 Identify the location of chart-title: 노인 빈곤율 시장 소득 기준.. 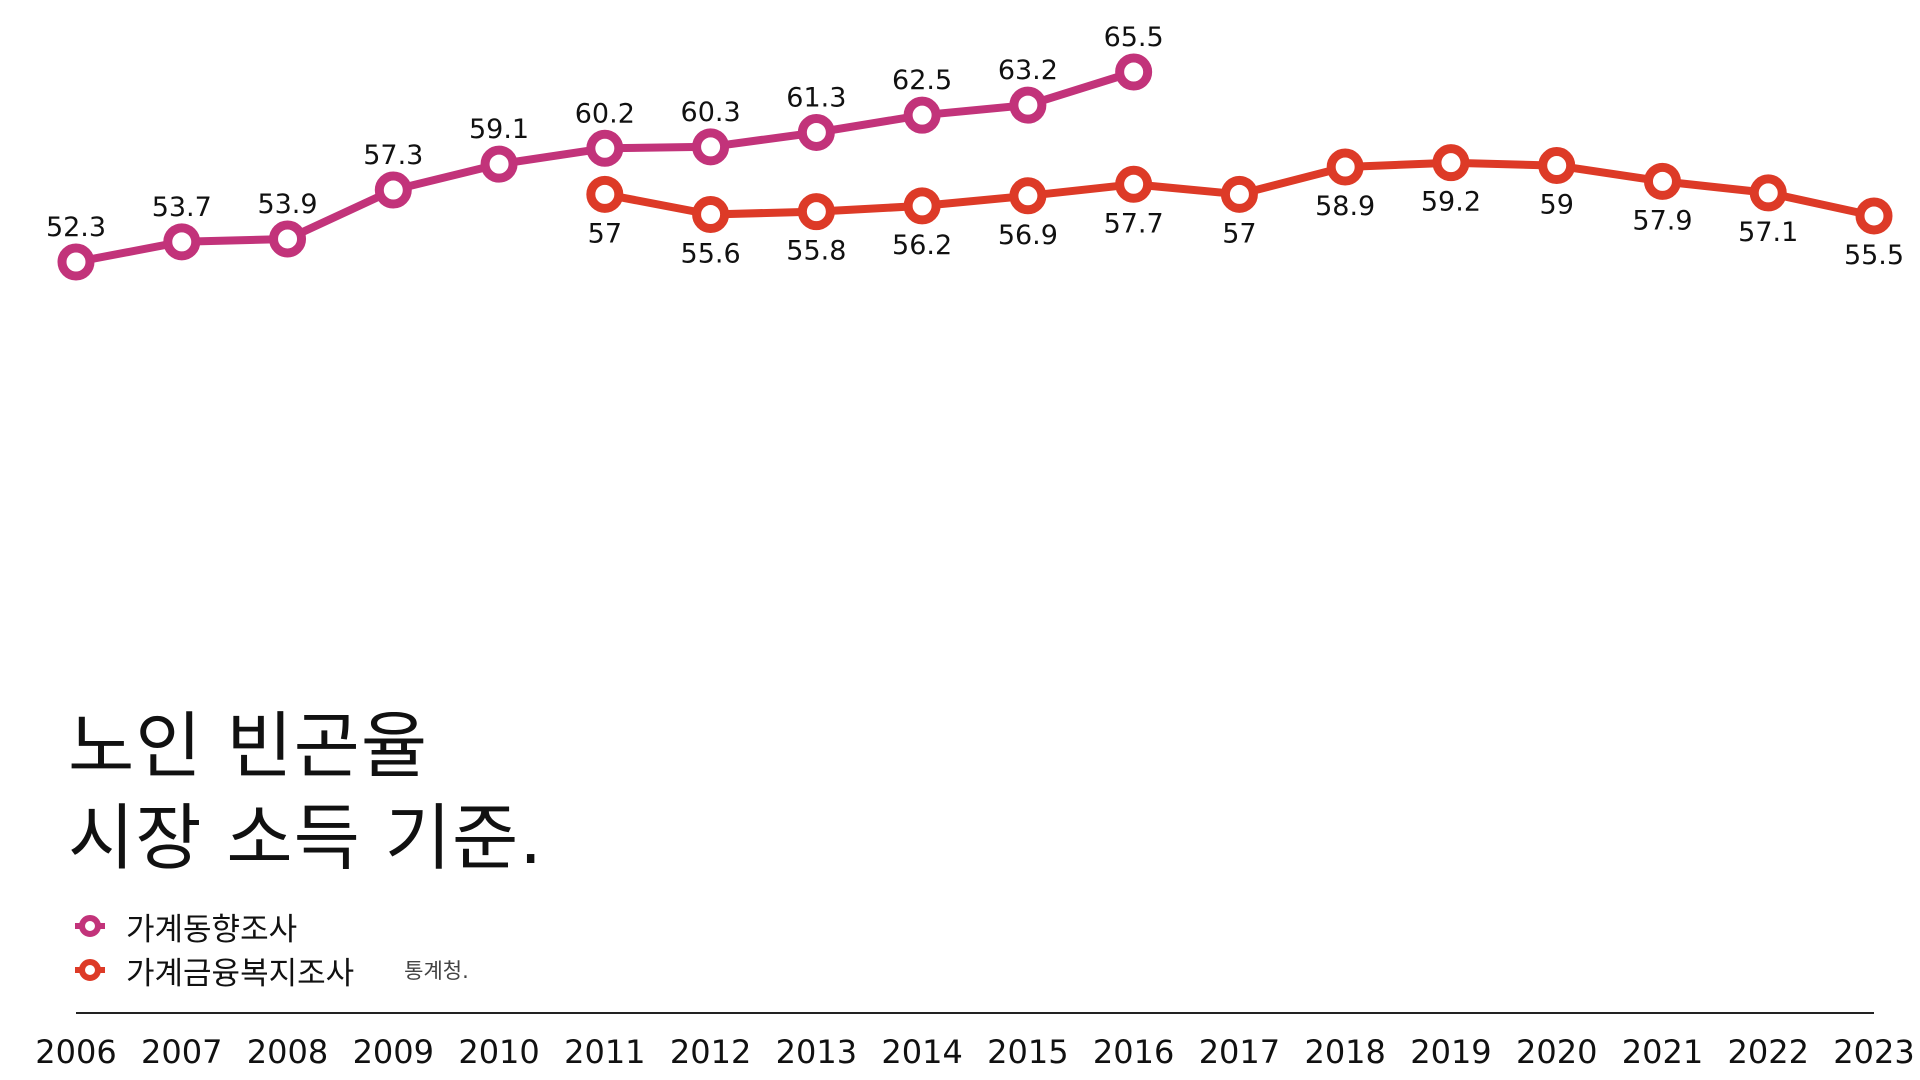
(305, 792).